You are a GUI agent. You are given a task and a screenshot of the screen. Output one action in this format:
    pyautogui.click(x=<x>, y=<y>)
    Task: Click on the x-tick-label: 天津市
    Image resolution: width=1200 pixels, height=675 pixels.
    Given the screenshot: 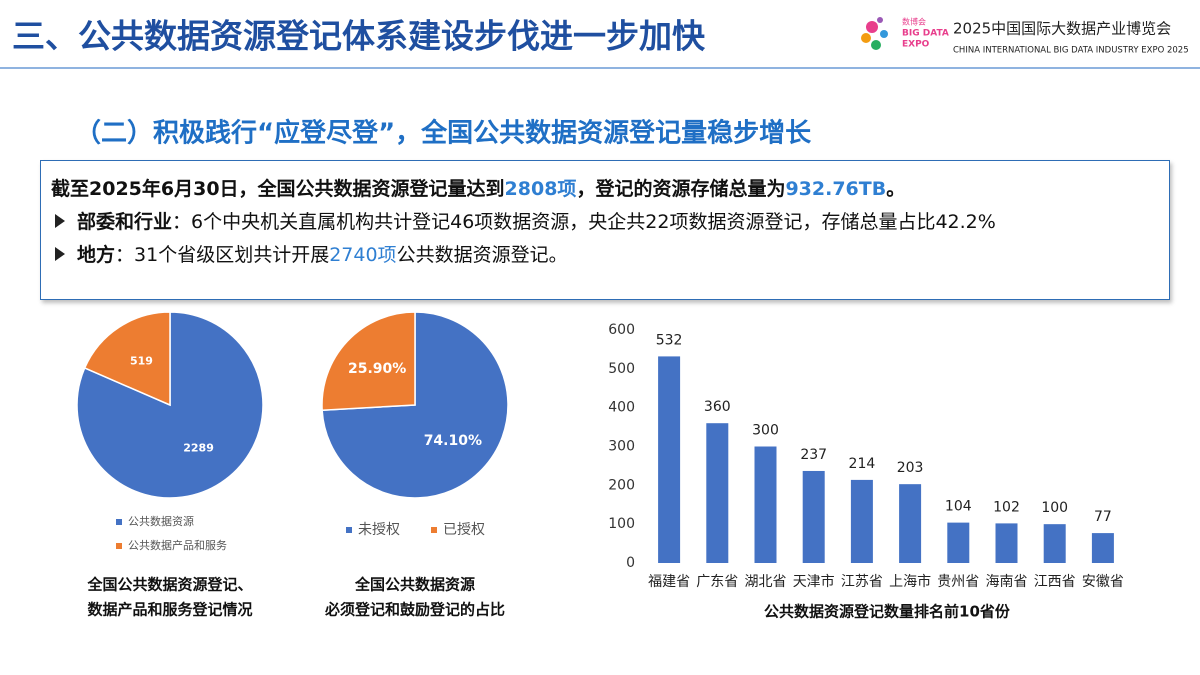 What is the action you would take?
    pyautogui.click(x=814, y=581)
    